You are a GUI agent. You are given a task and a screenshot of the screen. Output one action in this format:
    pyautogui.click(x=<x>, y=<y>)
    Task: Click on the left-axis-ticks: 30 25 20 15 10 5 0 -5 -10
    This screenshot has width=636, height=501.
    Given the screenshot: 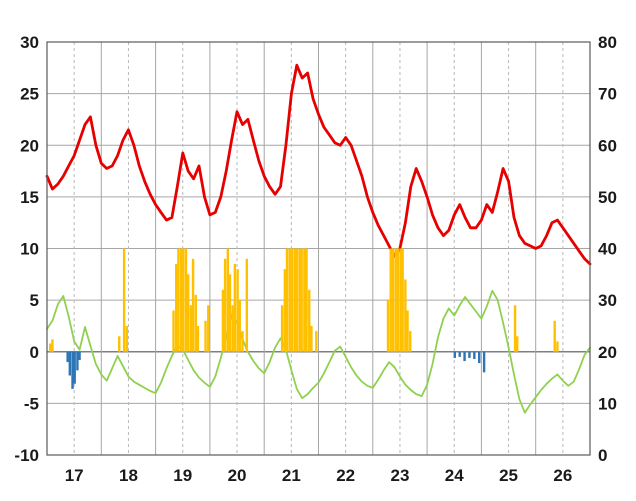 What is the action you would take?
    pyautogui.click(x=26, y=249)
    